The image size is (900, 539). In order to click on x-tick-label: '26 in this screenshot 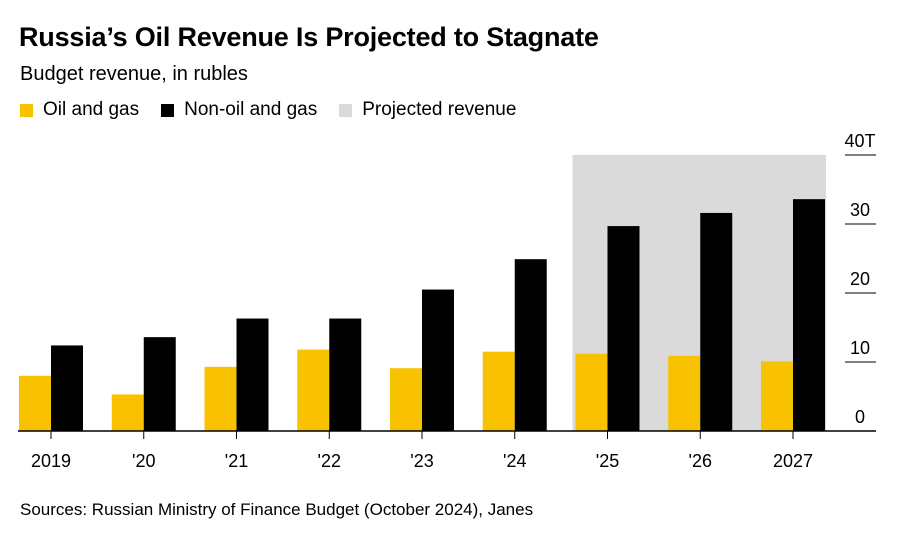, I will do `click(700, 461)`.